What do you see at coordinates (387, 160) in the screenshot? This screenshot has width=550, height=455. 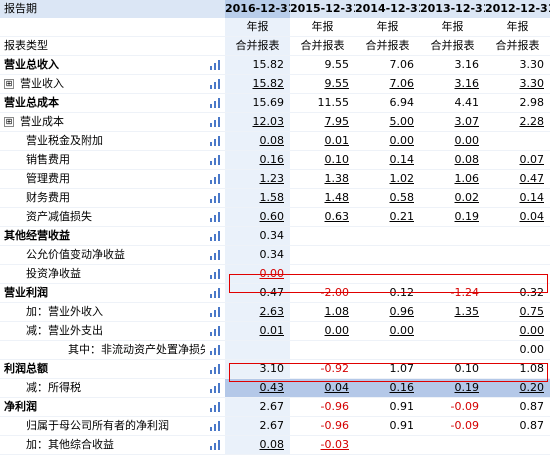 I see `value-cell-2014: 0.14` at bounding box center [387, 160].